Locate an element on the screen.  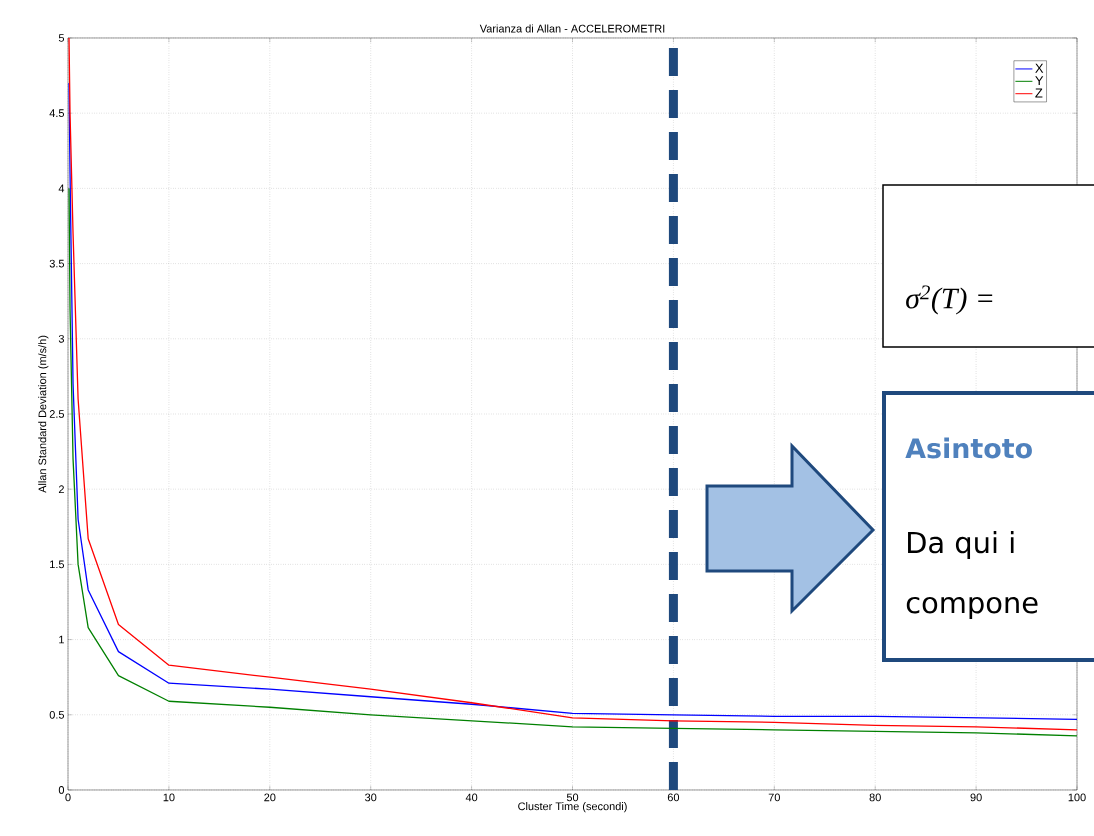
legend-label: Y is located at coordinates (1039, 81).